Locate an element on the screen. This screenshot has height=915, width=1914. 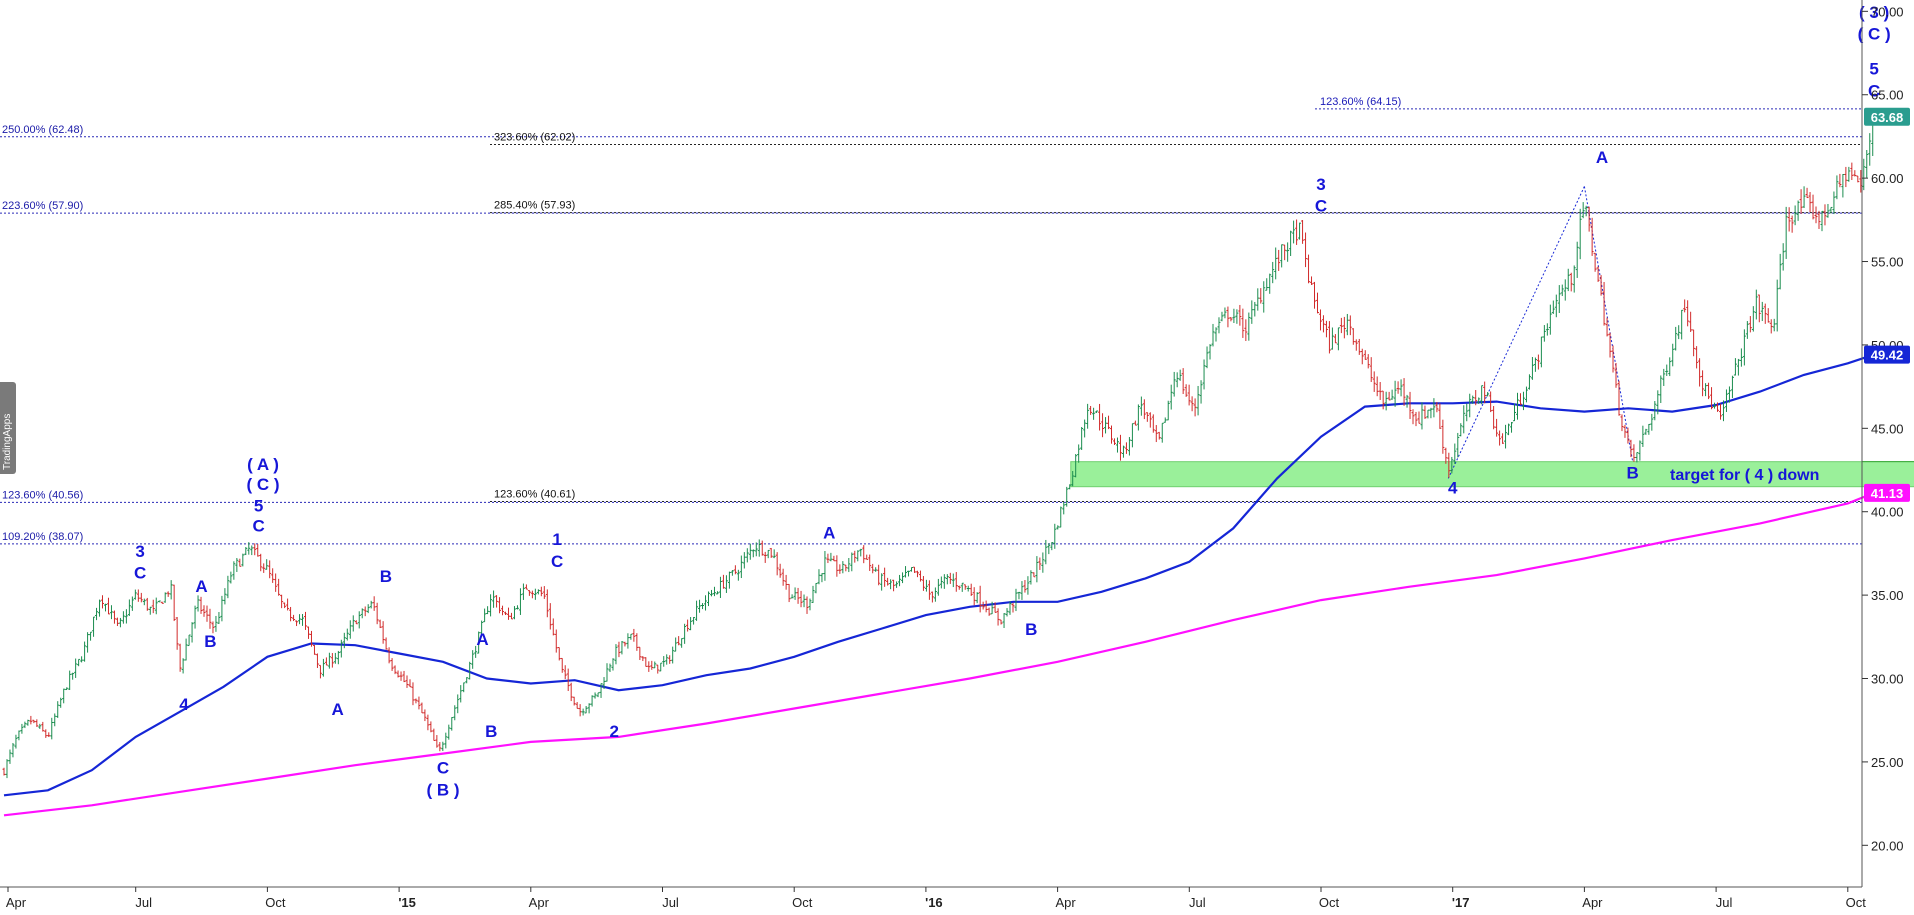
wave-label: ( A ) is located at coordinates (263, 464).